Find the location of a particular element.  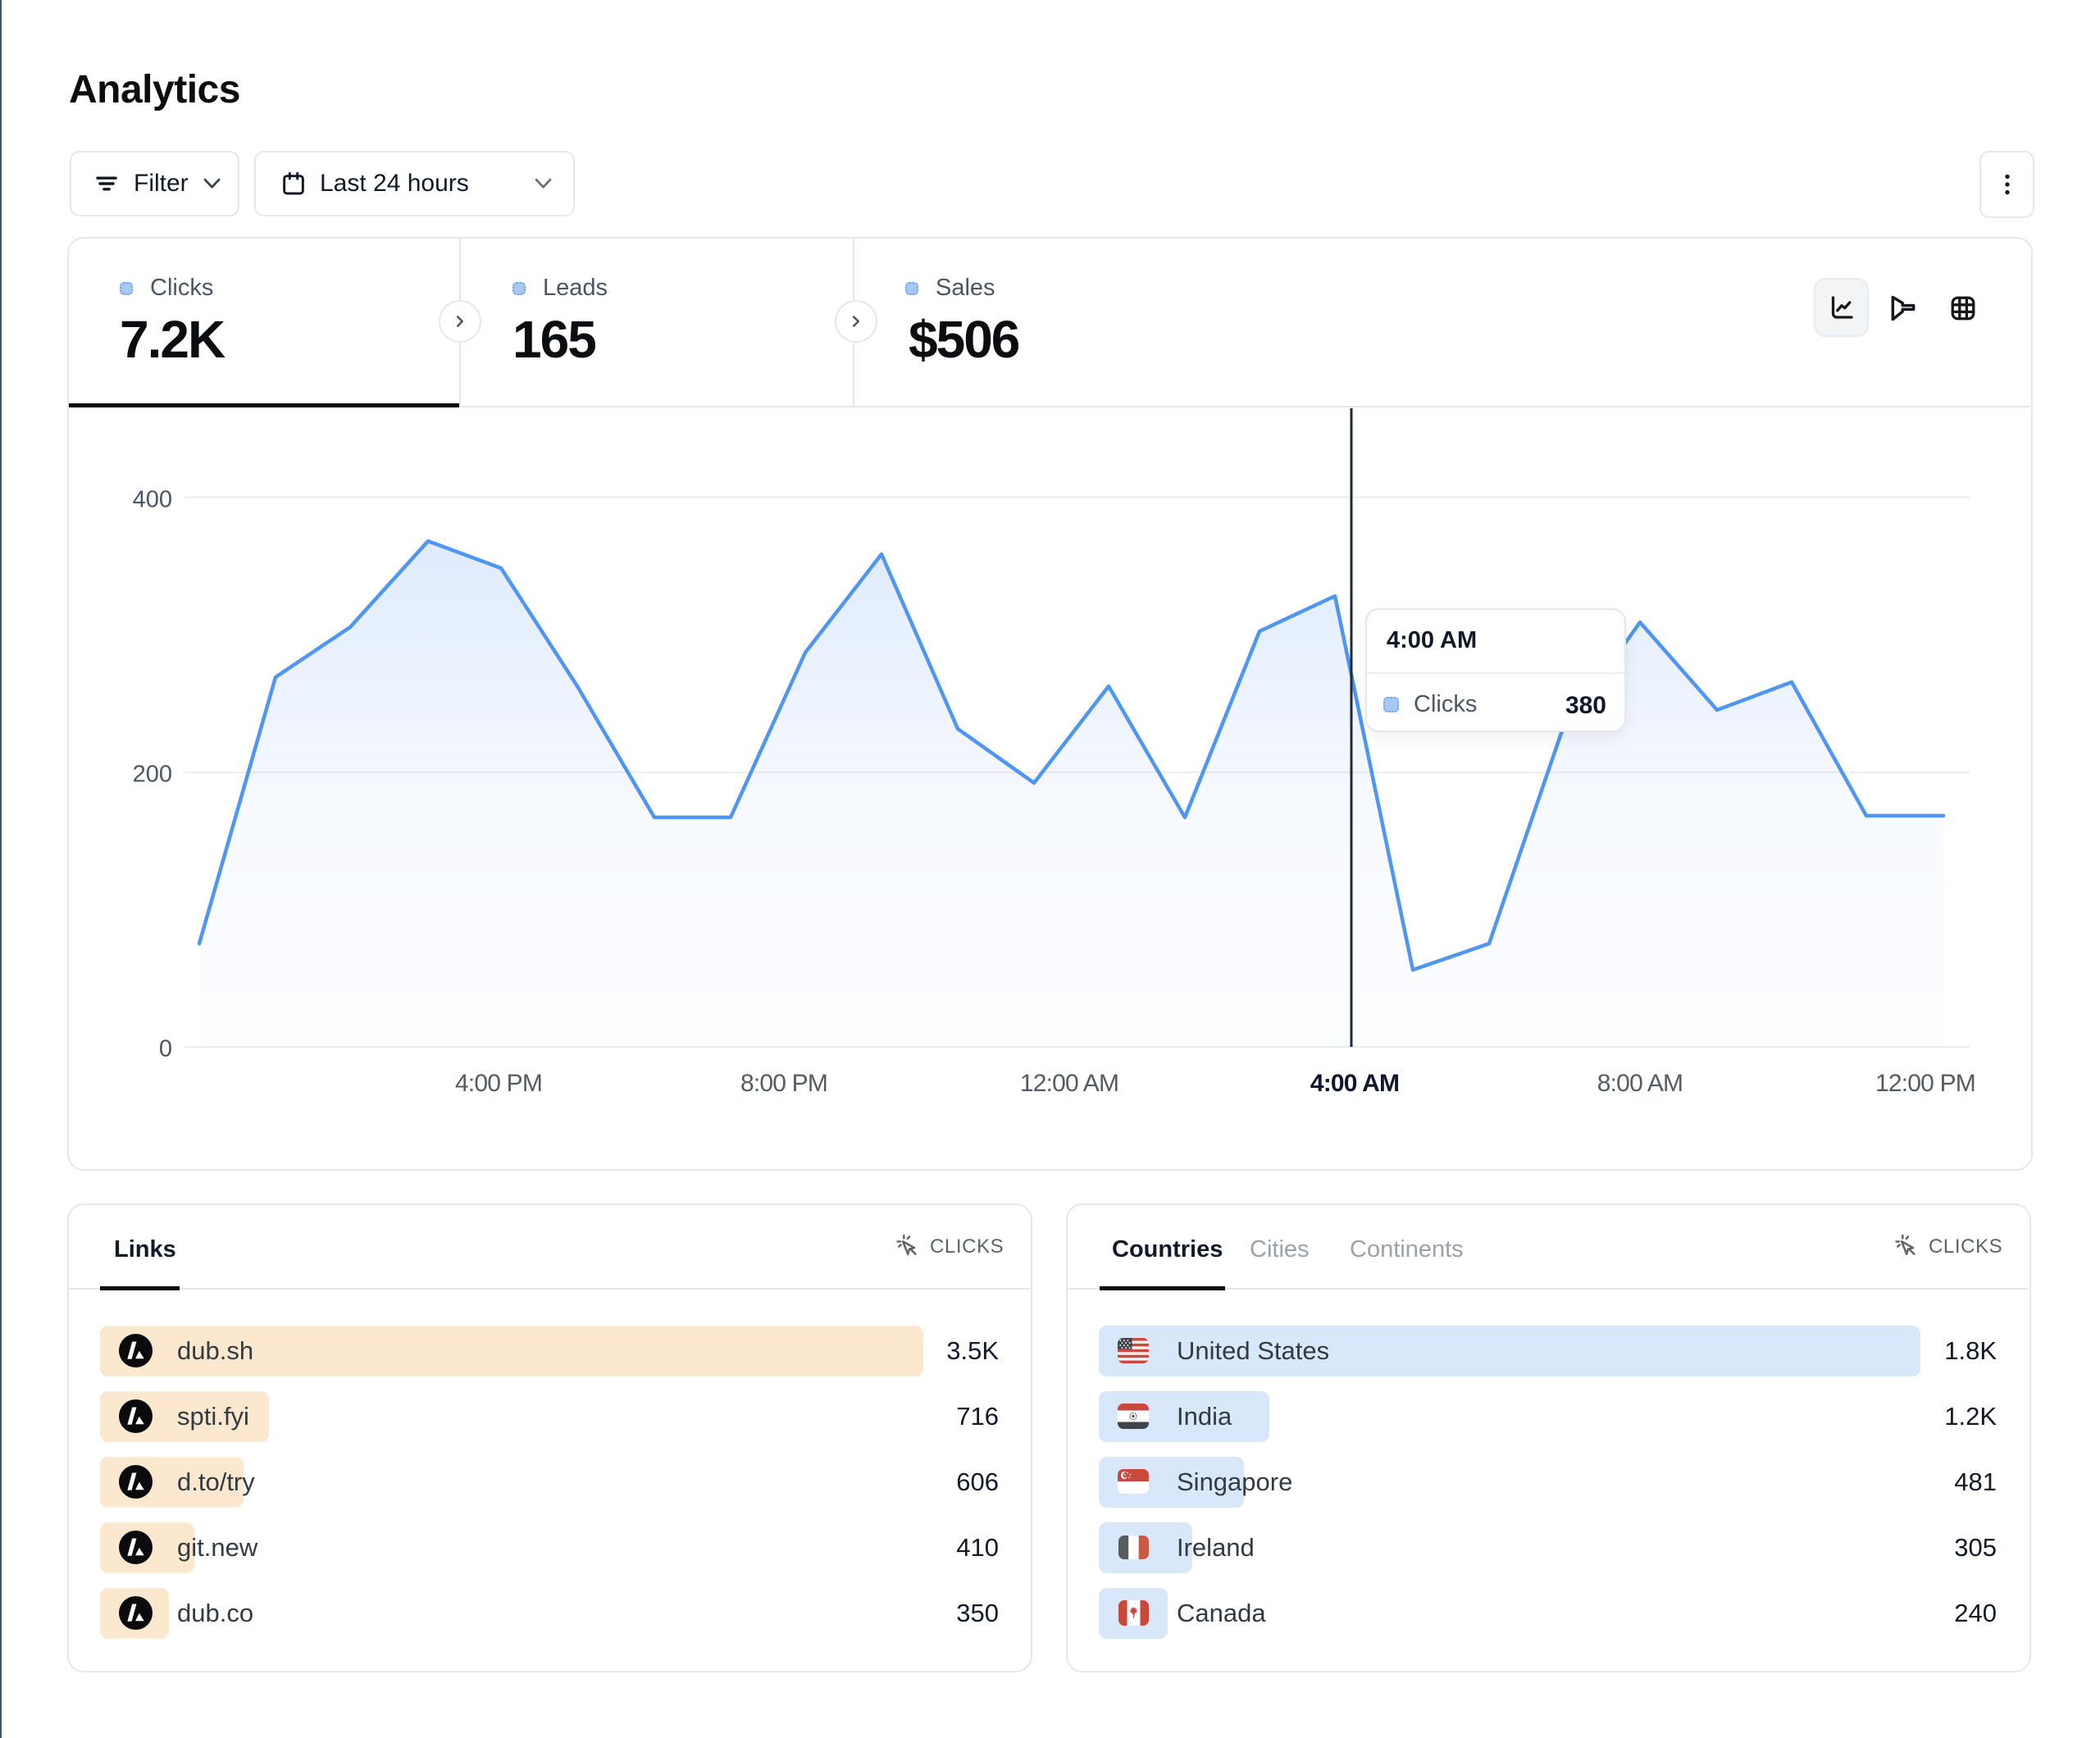

svg-text: 200 is located at coordinates (152, 775).